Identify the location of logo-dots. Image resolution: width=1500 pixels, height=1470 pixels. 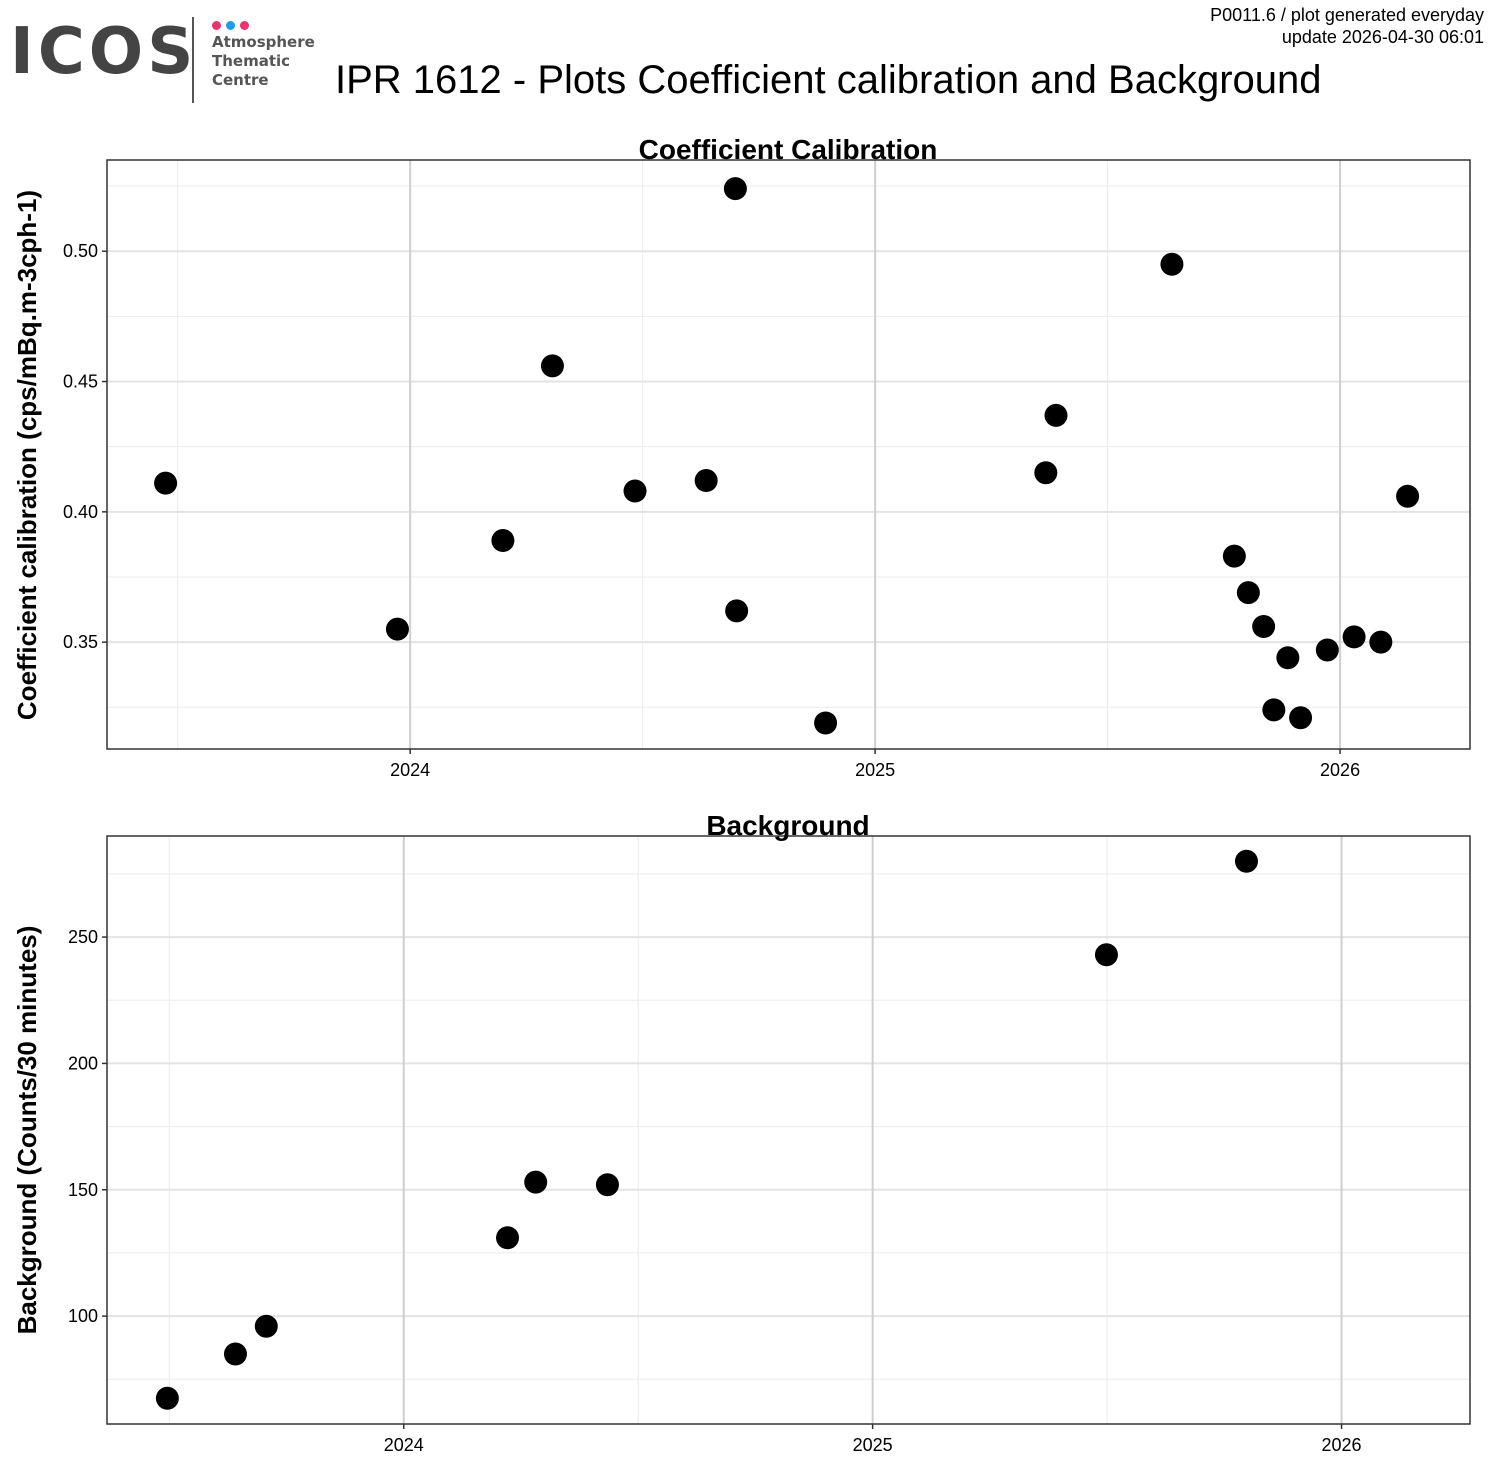
(233, 26).